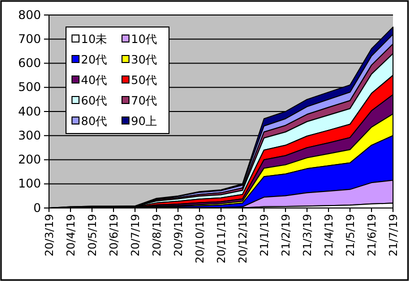  Describe the element at coordinates (221, 239) in the screenshot. I see `x-tick-label: 20/11/19` at that location.